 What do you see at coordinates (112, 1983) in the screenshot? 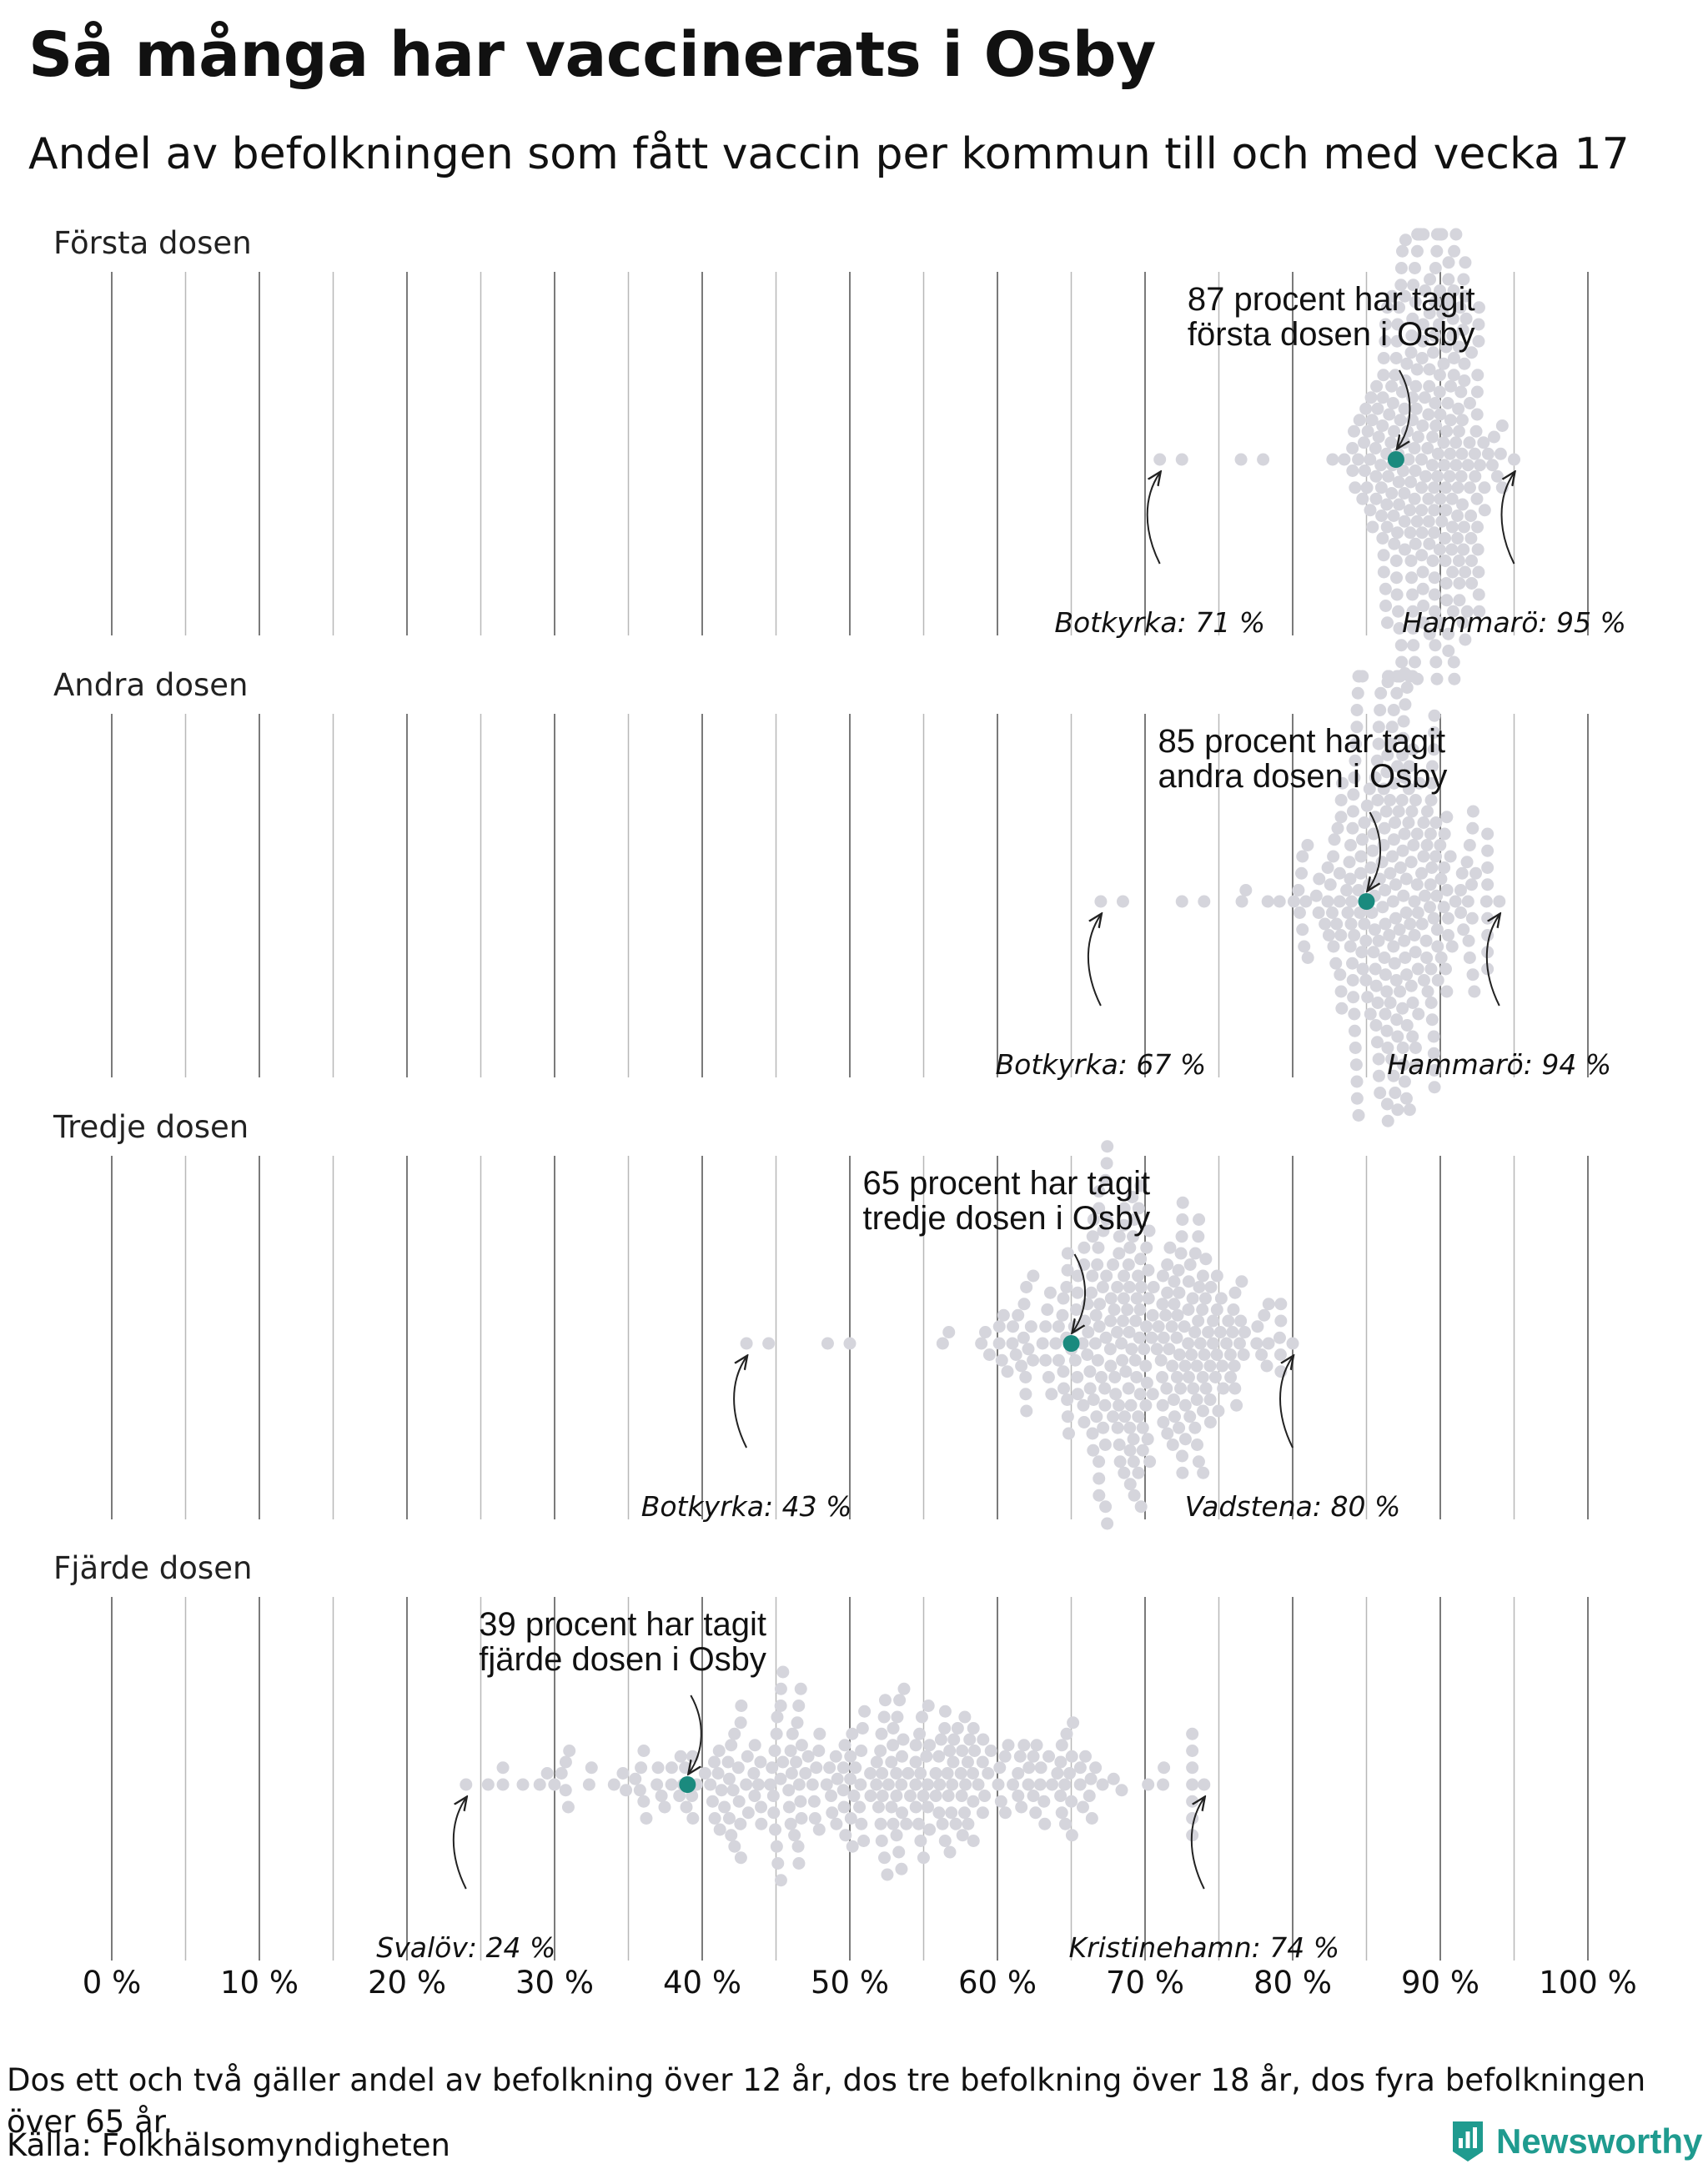
I see `x-tick-label: 0 %` at bounding box center [112, 1983].